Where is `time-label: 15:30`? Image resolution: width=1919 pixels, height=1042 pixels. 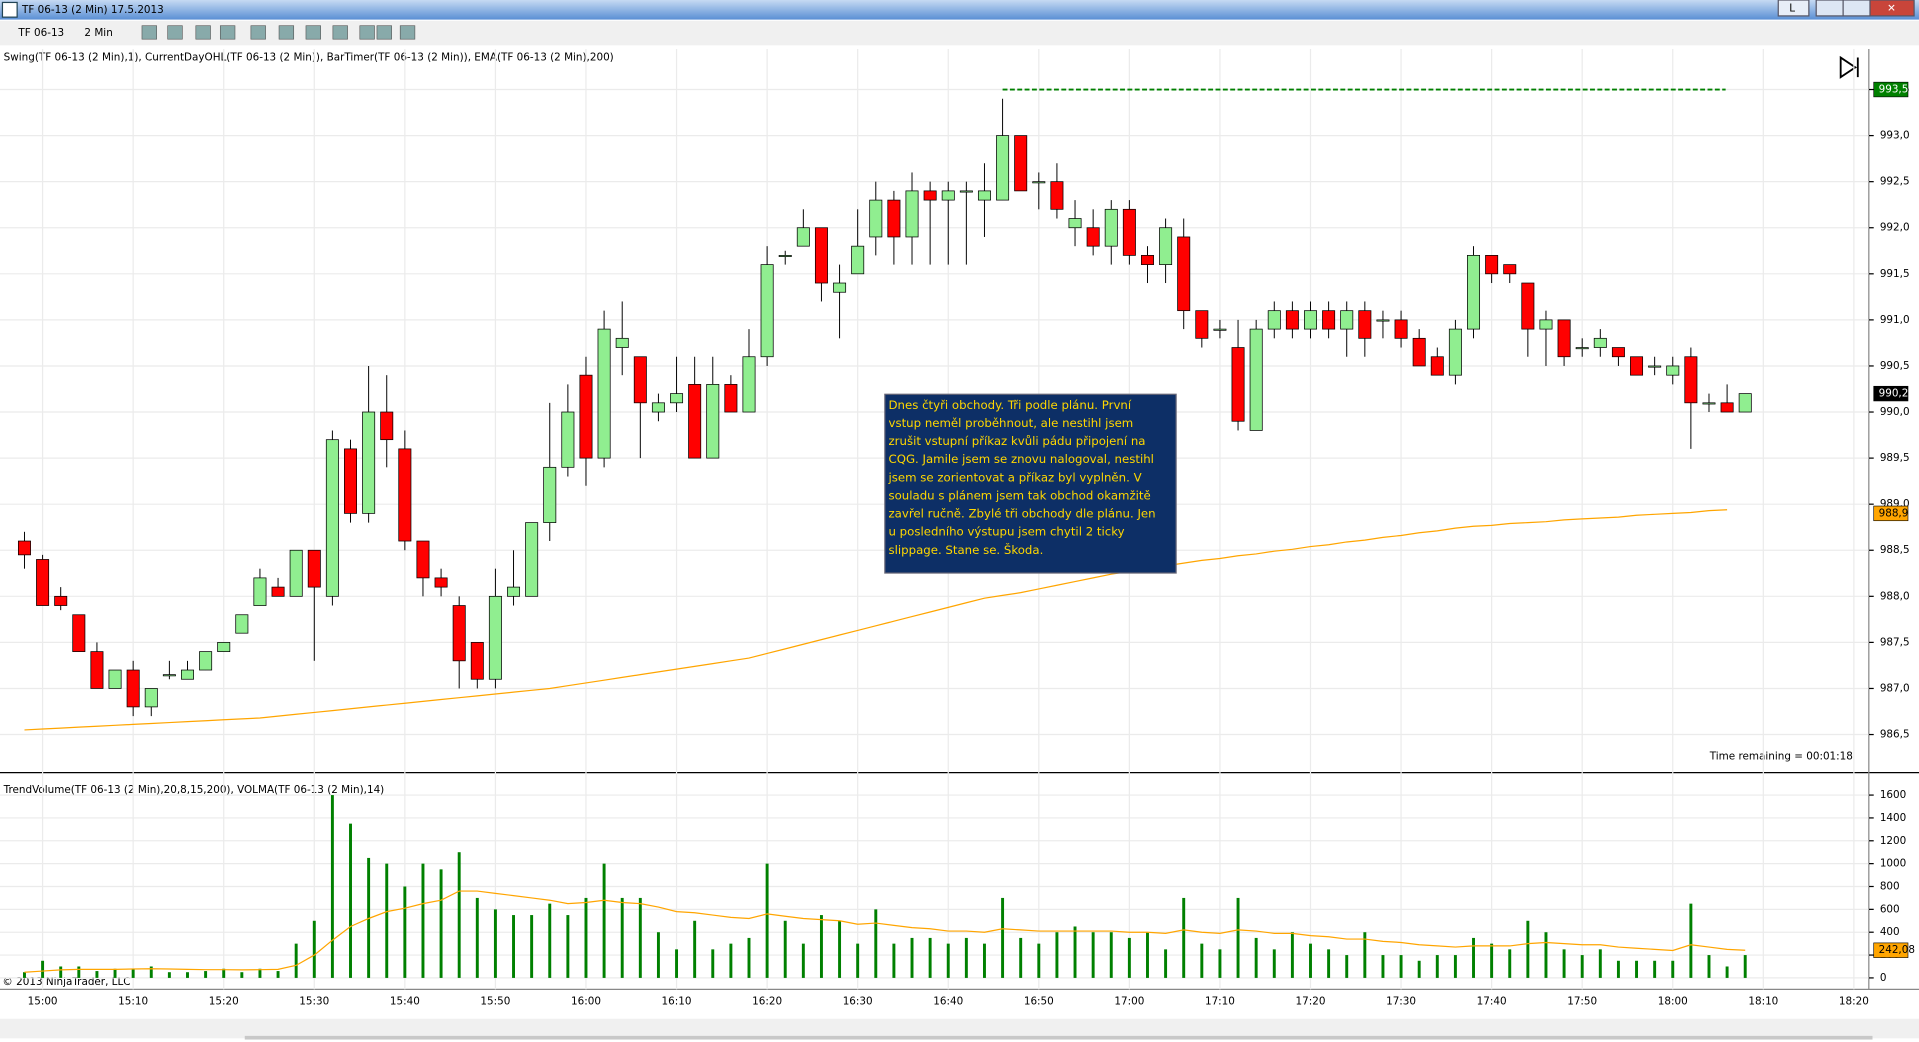 time-label: 15:30 is located at coordinates (314, 1002).